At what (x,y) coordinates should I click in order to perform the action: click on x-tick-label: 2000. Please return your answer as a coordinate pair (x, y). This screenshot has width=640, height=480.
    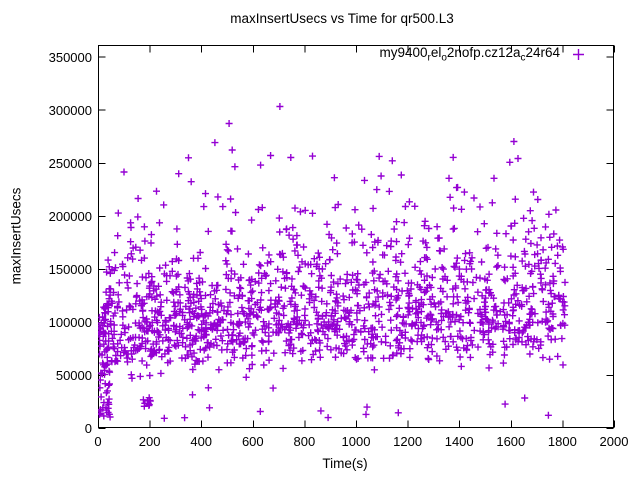
    Looking at the image, I should click on (614, 441).